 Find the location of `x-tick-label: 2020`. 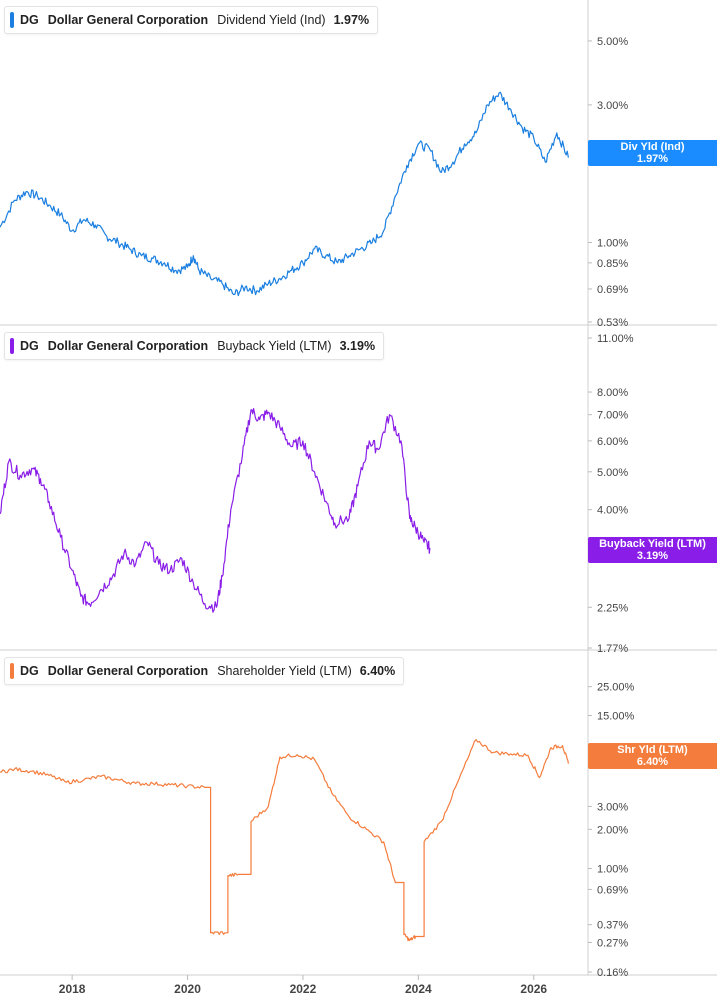

x-tick-label: 2020 is located at coordinates (187, 989).